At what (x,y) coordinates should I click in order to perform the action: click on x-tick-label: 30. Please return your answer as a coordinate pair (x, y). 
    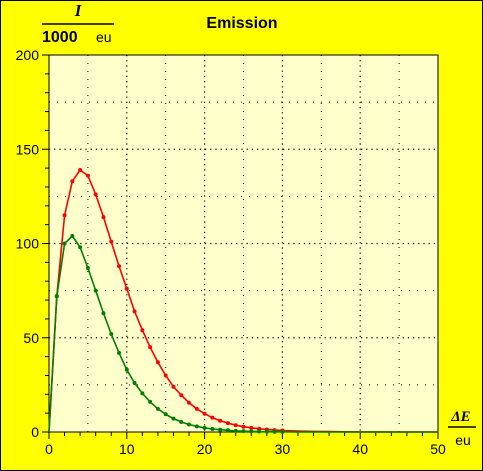
    Looking at the image, I should click on (283, 449).